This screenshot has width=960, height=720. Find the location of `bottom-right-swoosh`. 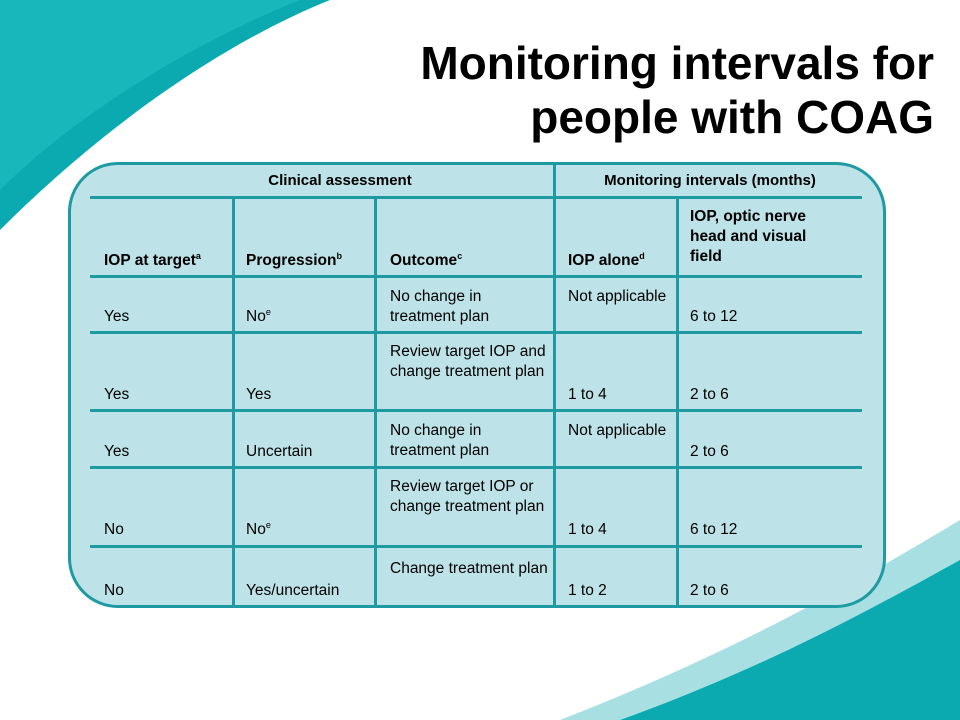

bottom-right-swoosh is located at coordinates (790, 640).